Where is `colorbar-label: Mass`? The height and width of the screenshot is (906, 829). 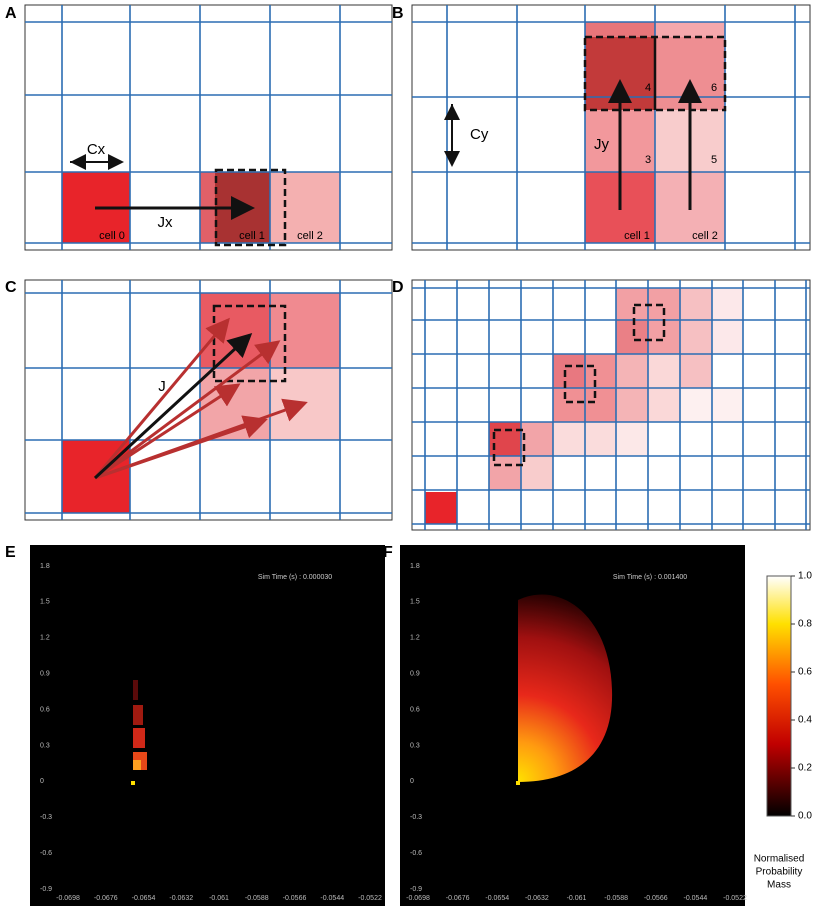
colorbar-label: Mass is located at coordinates (779, 885).